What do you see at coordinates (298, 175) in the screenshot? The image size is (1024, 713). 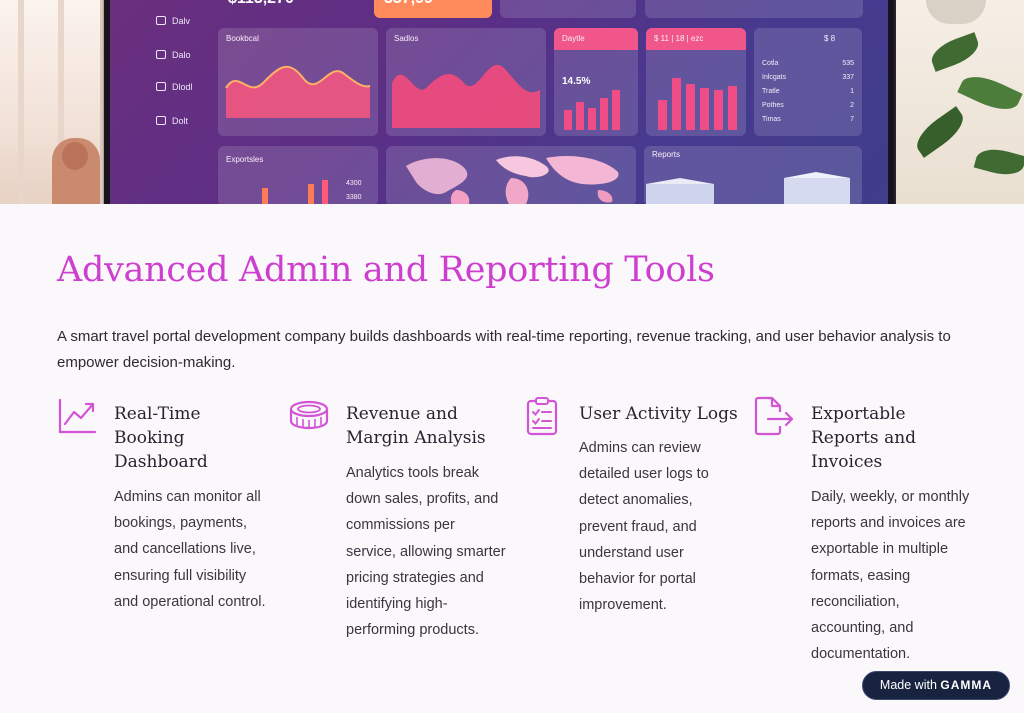 I see `exports-card: Exportsles 4300 3380` at bounding box center [298, 175].